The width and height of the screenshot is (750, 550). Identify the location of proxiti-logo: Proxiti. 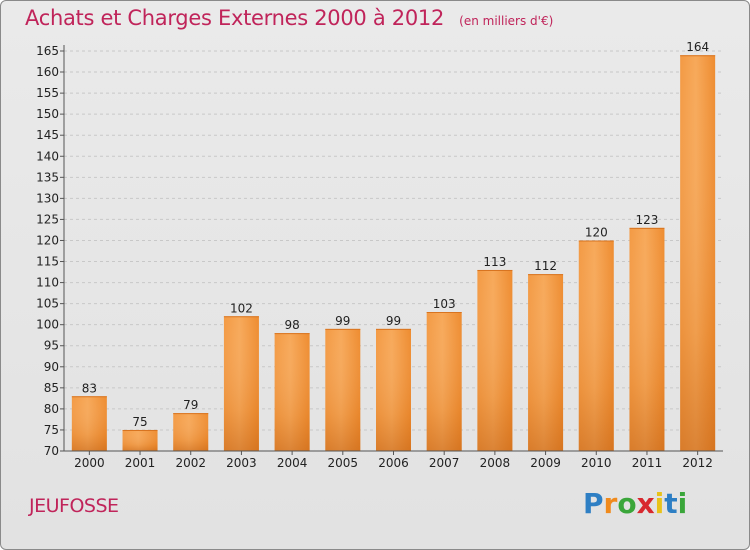
(635, 503).